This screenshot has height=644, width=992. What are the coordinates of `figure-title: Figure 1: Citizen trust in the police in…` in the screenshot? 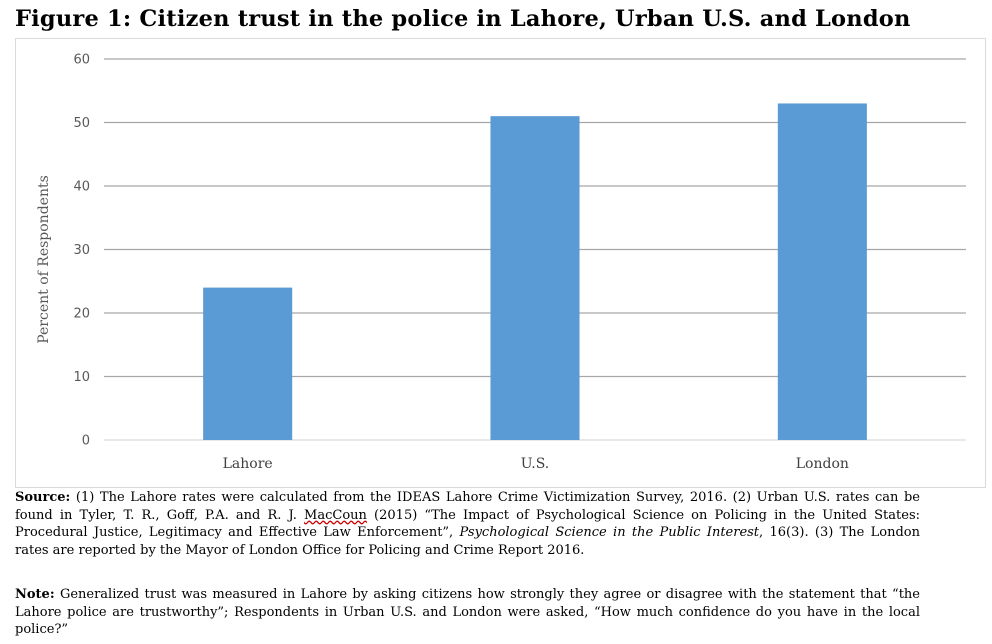 It's located at (463, 19).